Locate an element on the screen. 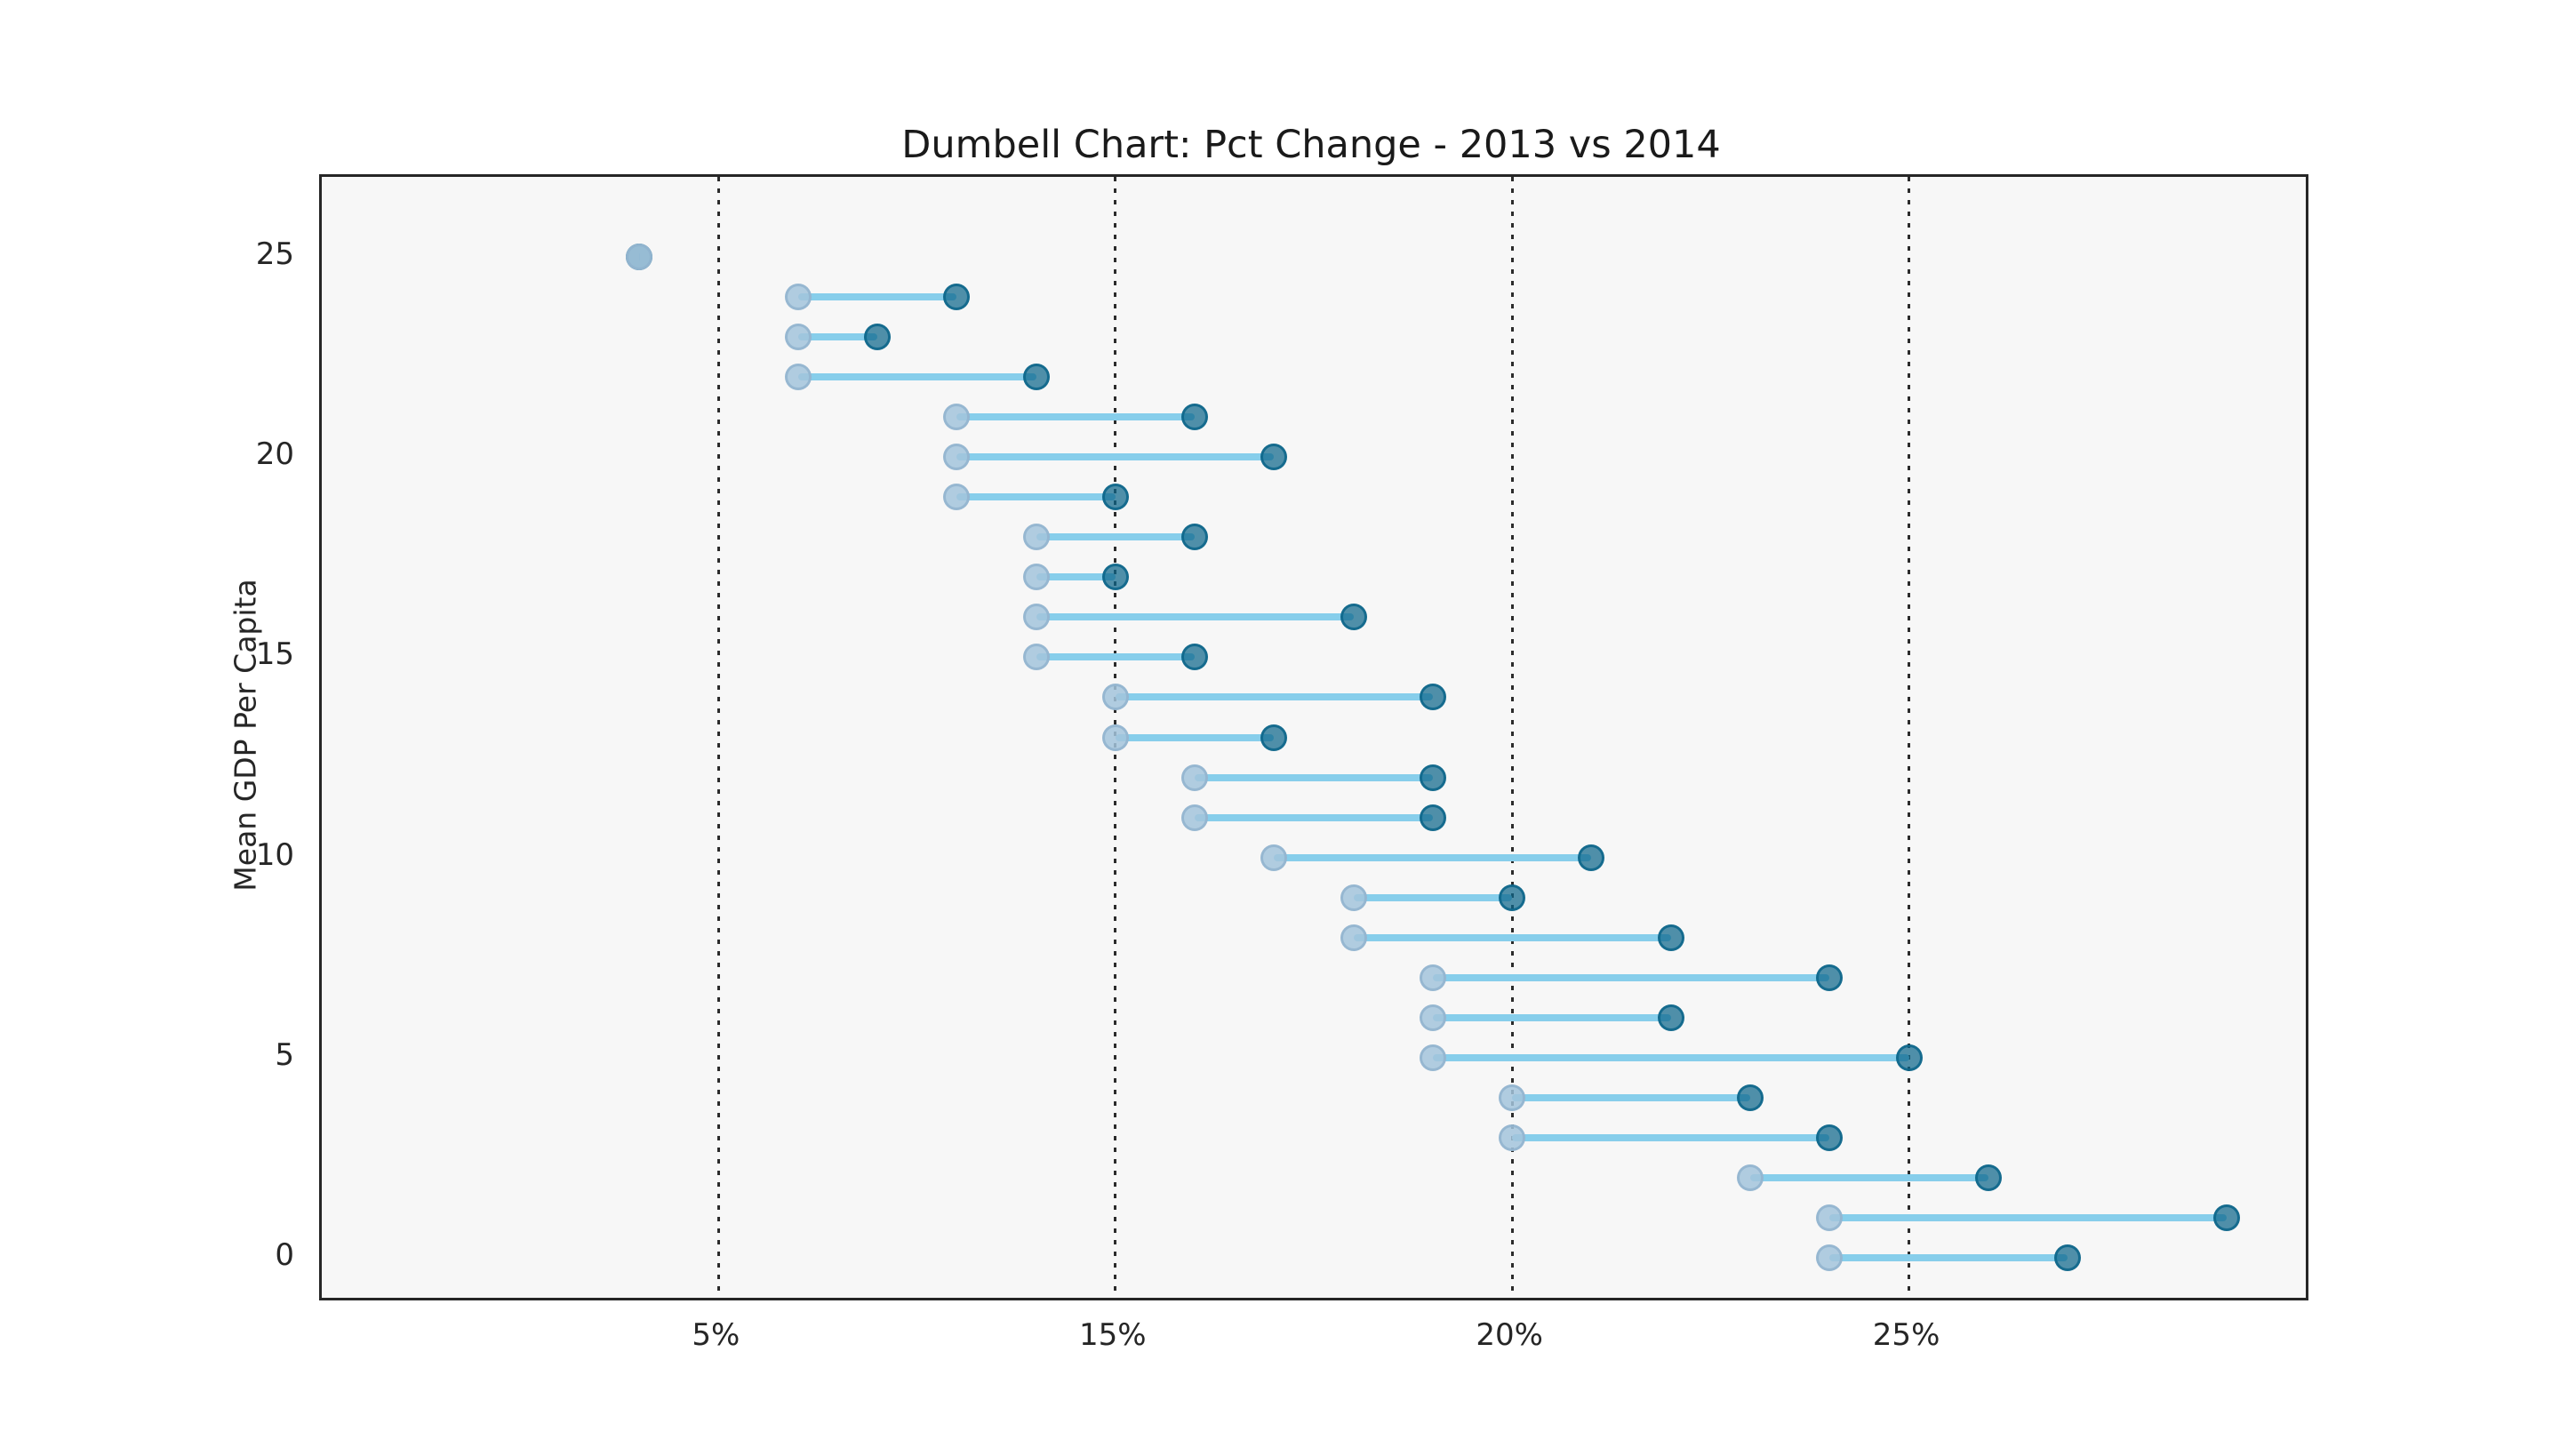 The width and height of the screenshot is (2560, 1456). y-tick-label: 10 is located at coordinates (274, 854).